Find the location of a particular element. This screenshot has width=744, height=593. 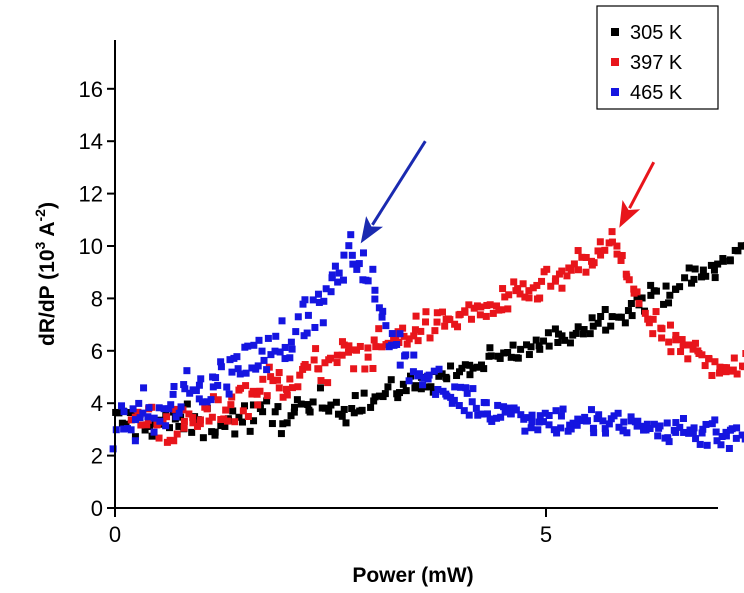

y-axis-title-end: ) is located at coordinates (47, 205).